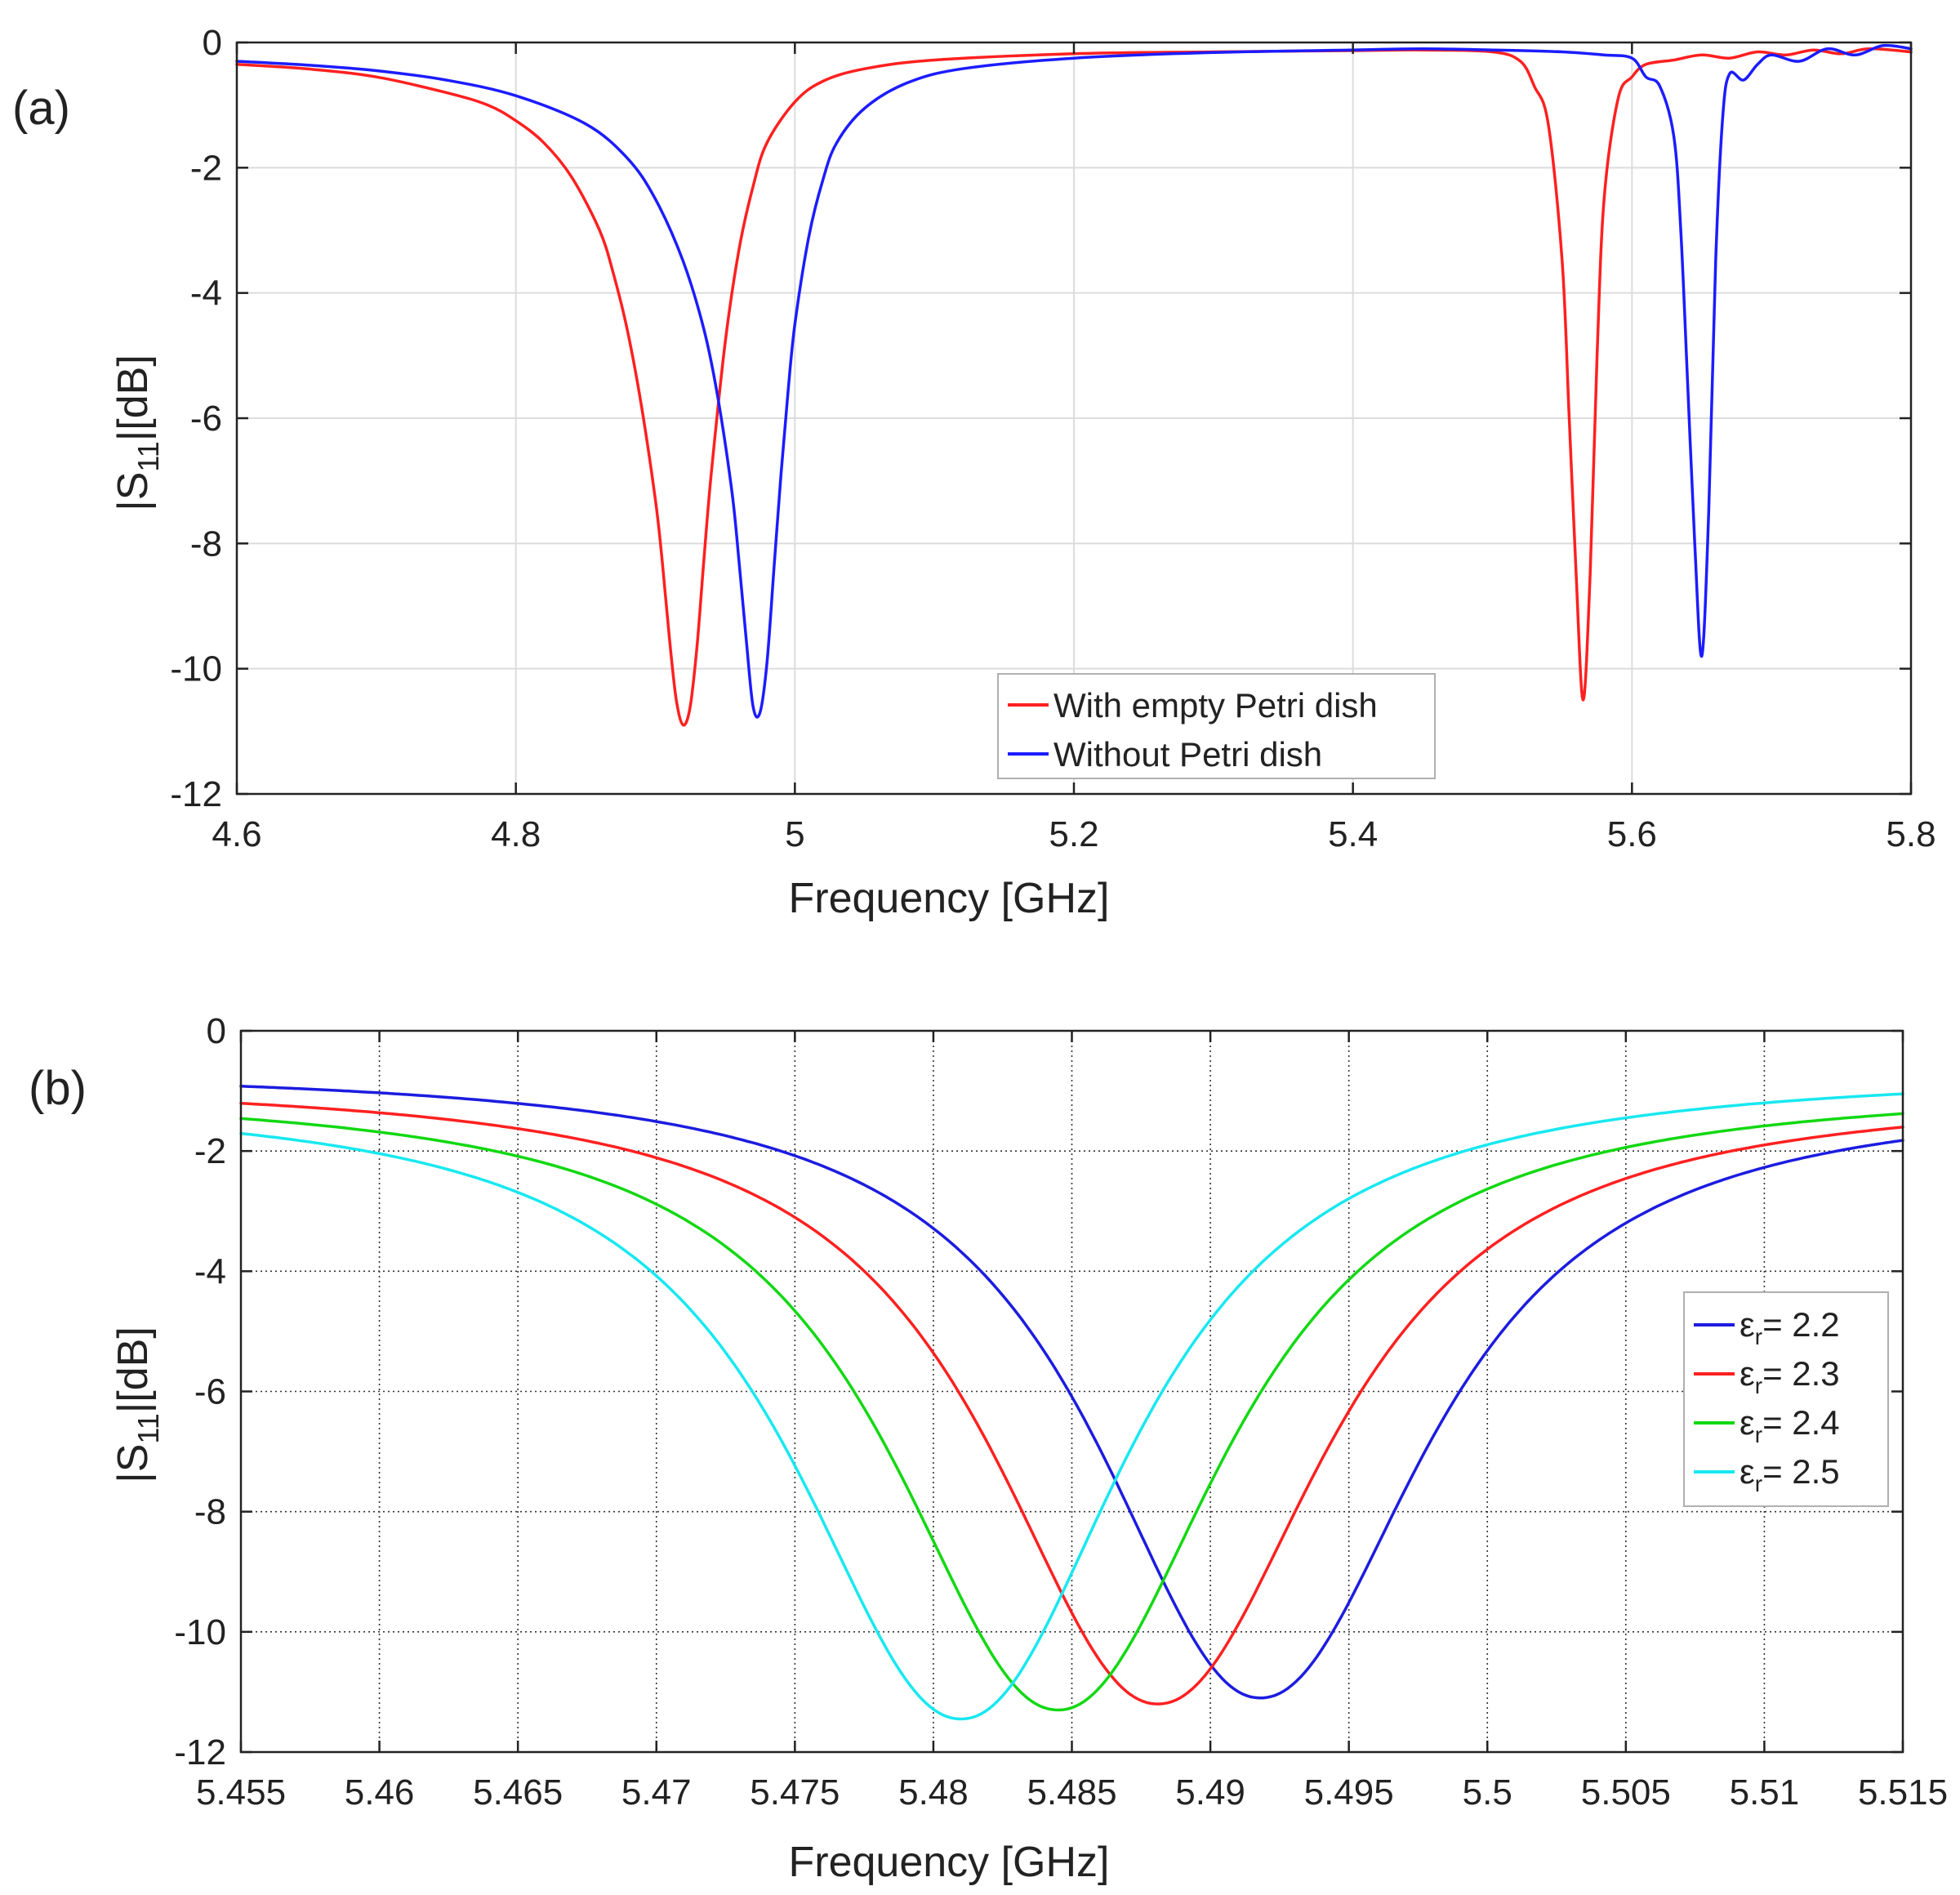 This screenshot has height=1895, width=1960. Describe the element at coordinates (1487, 1792) in the screenshot. I see `x-tick-label: 5.5` at that location.